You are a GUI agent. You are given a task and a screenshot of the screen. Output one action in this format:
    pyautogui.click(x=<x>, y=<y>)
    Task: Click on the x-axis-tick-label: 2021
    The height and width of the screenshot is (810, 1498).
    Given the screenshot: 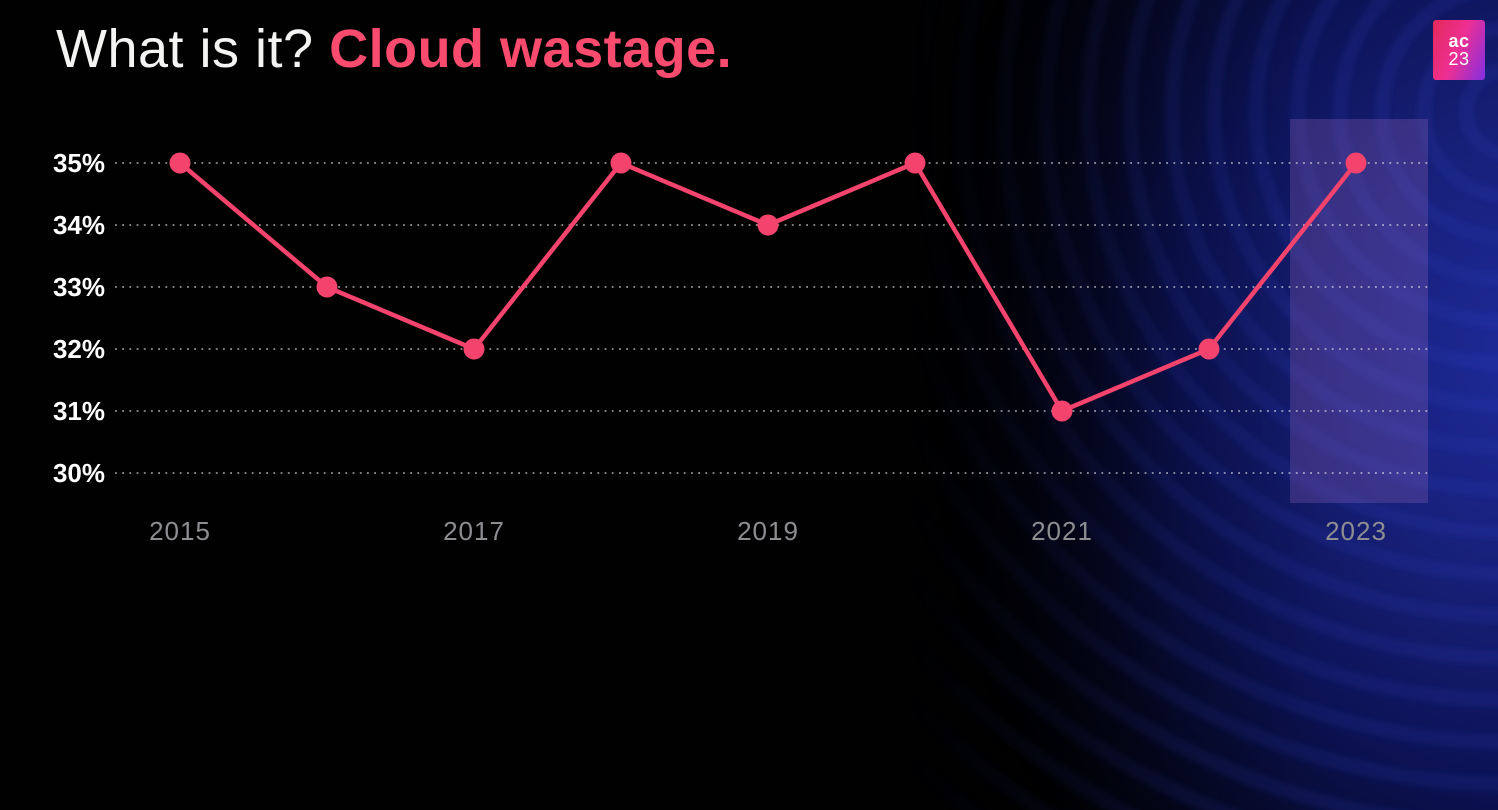 What is the action you would take?
    pyautogui.click(x=1062, y=531)
    